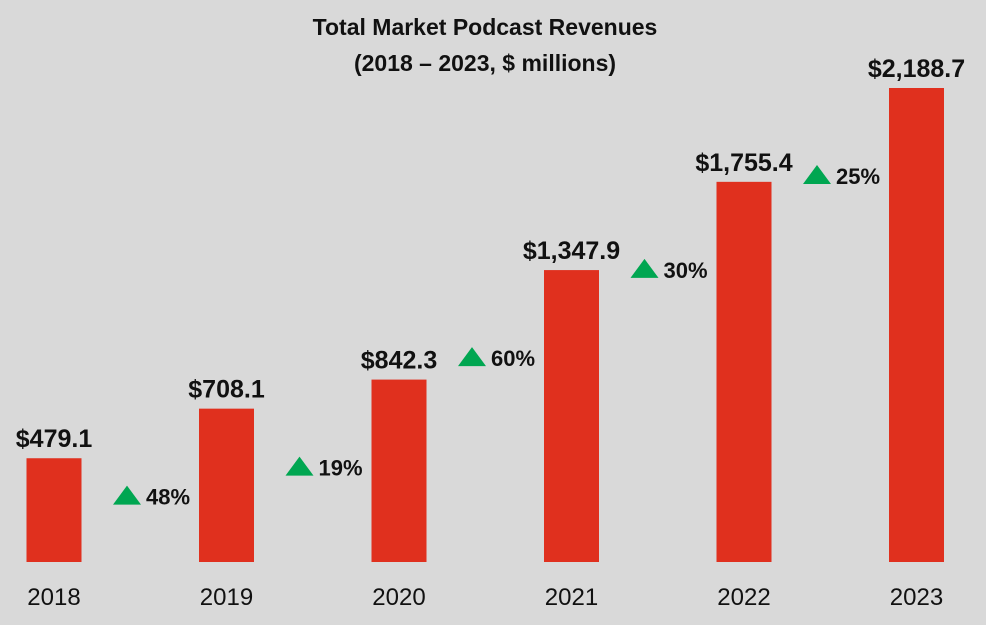 This screenshot has height=625, width=986. I want to click on x-tick-label-2019: 2019, so click(226, 597).